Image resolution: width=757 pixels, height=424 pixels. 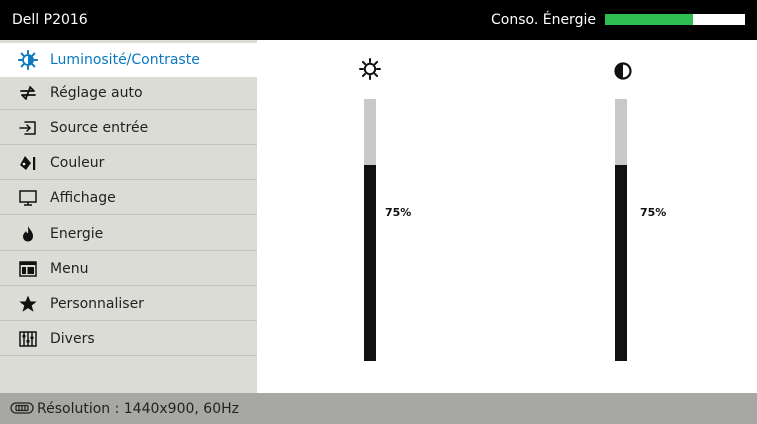 What do you see at coordinates (128, 163) in the screenshot?
I see `menu-item-color: Couleur` at bounding box center [128, 163].